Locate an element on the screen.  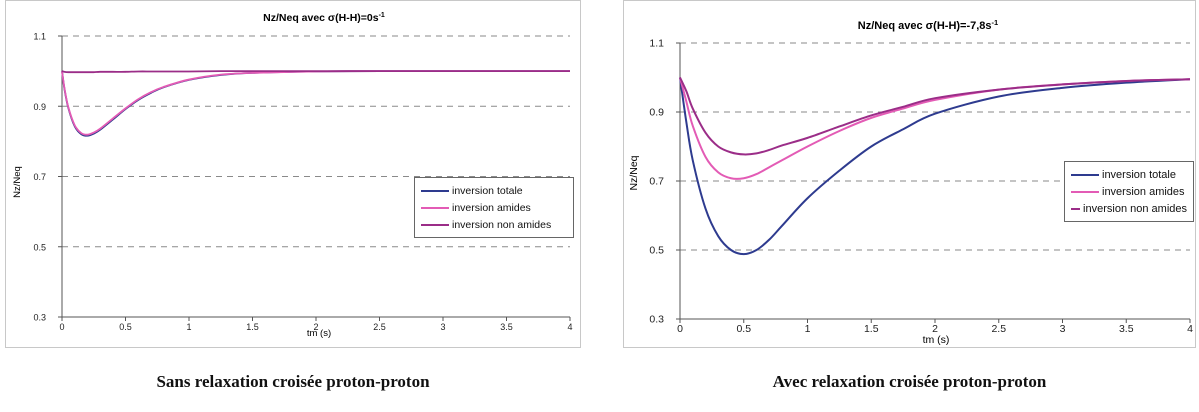
caption-left: Sans relaxation croisée proton-proton is located at coordinates (293, 381).